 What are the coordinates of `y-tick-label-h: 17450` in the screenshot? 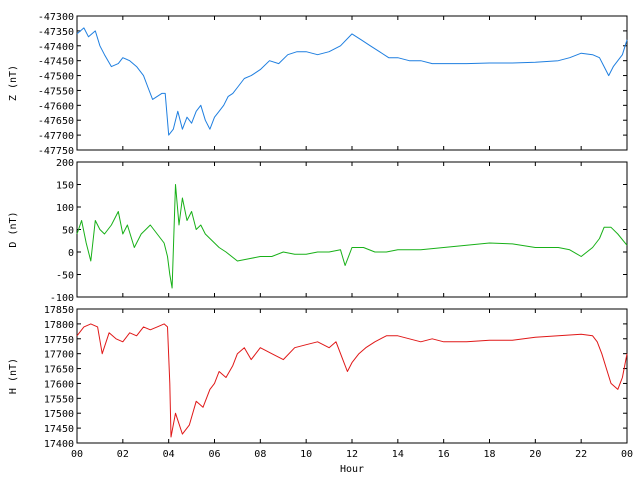 It's located at (59, 429).